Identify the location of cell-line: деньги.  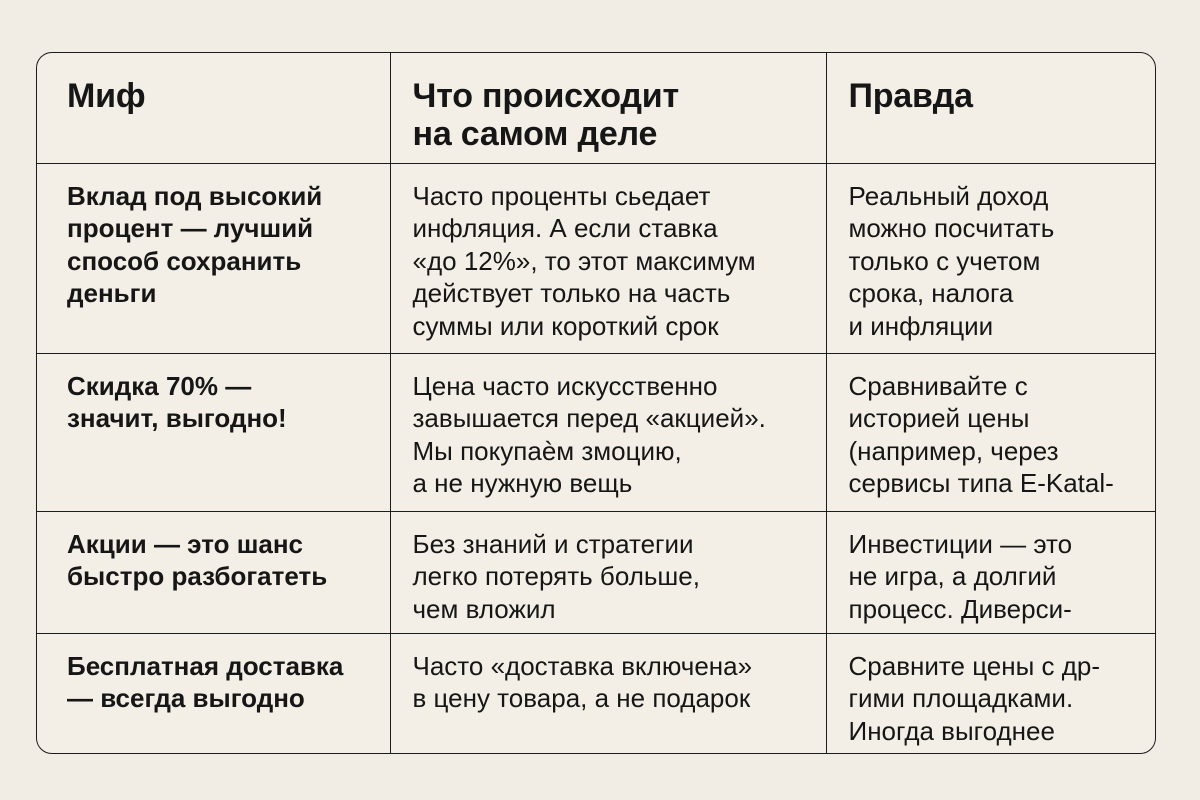
(112, 293).